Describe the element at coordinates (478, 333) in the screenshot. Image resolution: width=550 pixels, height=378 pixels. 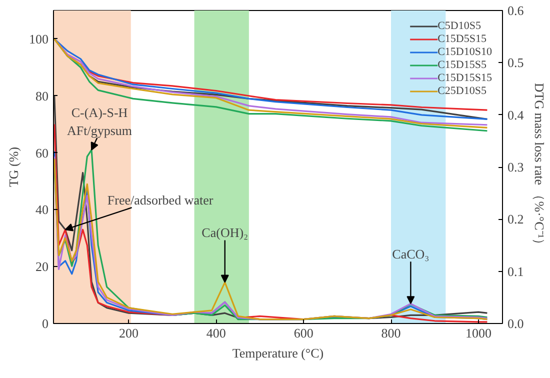
I see `x-tick-label: 1000` at that location.